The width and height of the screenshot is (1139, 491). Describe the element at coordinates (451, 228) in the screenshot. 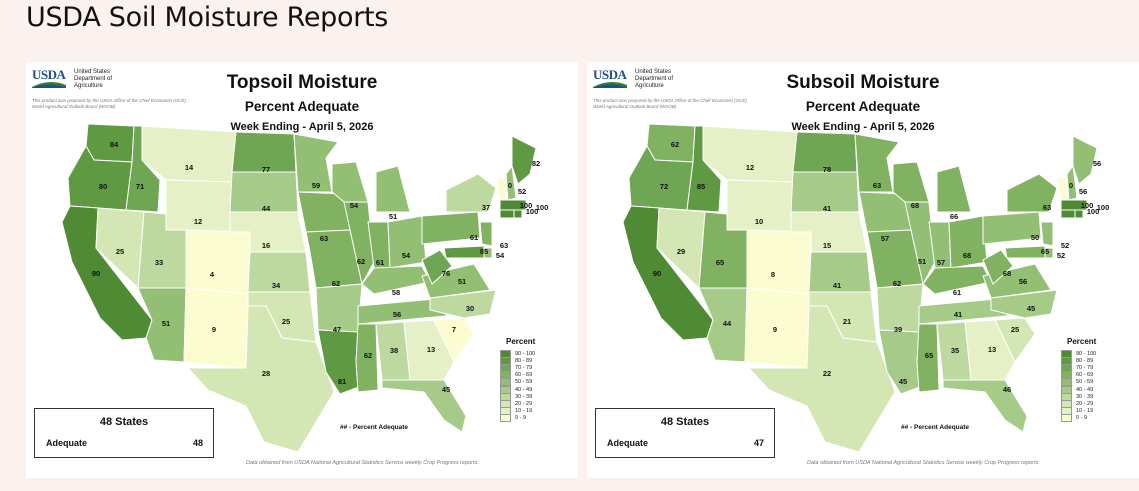

I see `state-pa` at that location.